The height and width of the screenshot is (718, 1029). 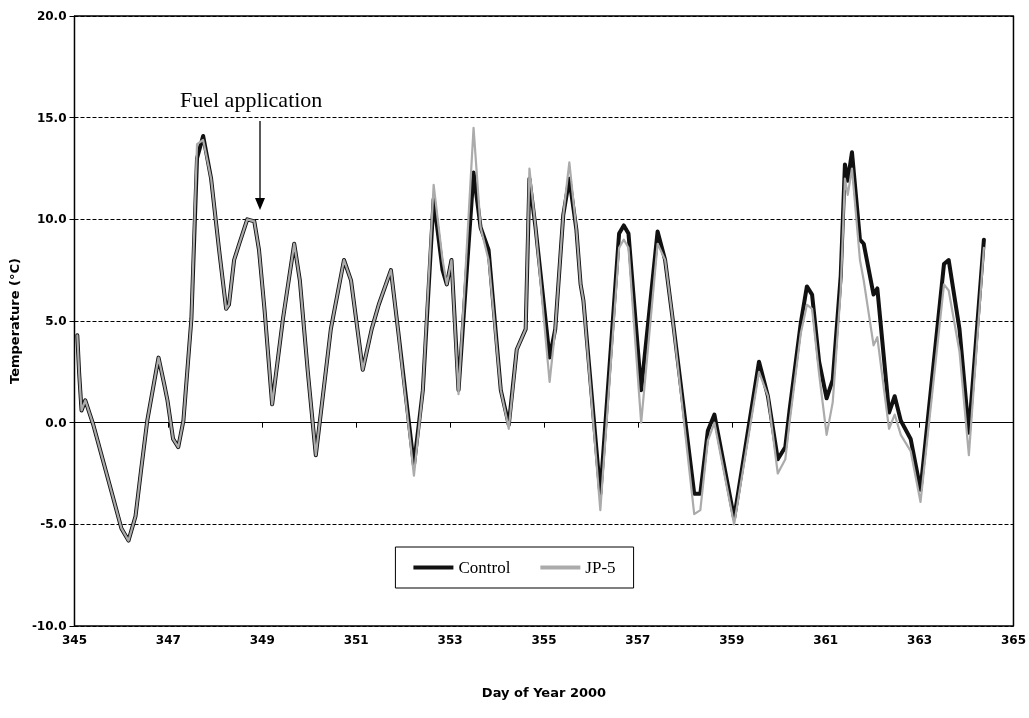 What do you see at coordinates (544, 640) in the screenshot?
I see `x-tick-label: 355` at bounding box center [544, 640].